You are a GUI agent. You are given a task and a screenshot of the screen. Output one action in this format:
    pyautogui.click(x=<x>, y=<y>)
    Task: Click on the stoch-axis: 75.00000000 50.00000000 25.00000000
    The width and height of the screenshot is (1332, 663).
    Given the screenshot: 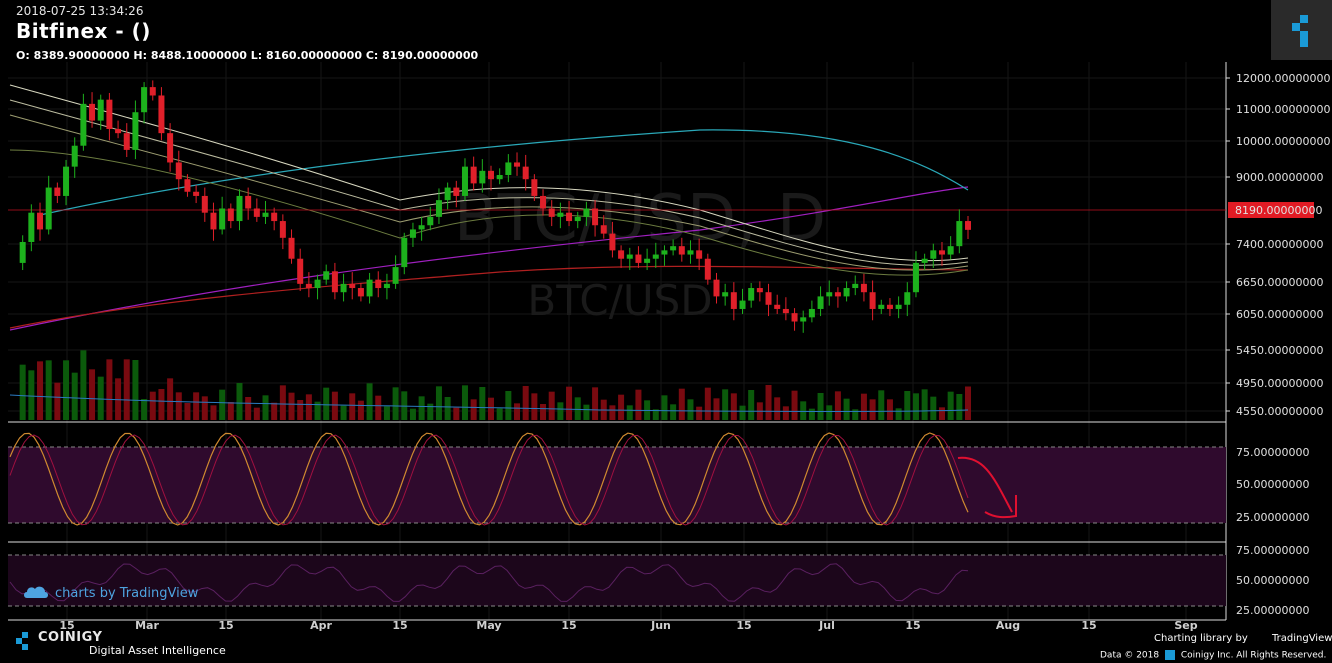 What is the action you would take?
    pyautogui.click(x=1272, y=485)
    